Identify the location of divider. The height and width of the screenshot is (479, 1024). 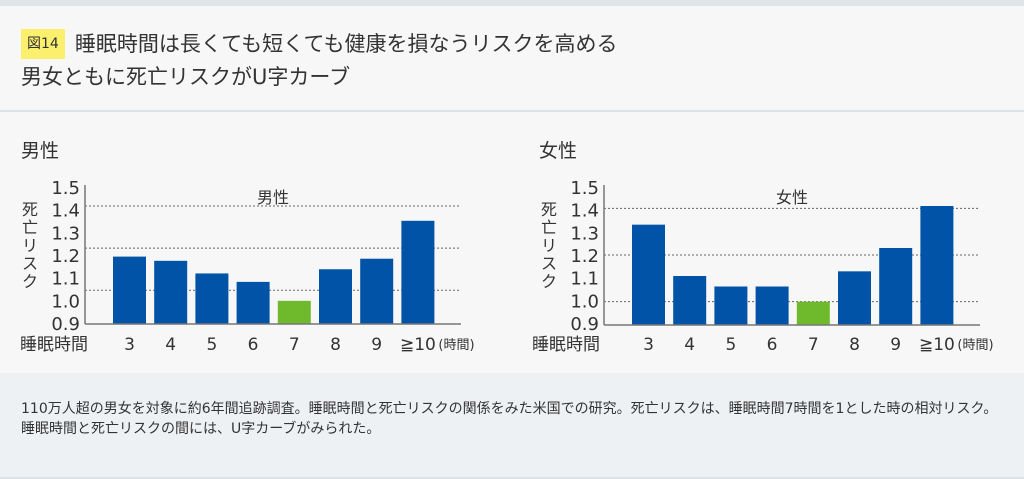
(512, 111).